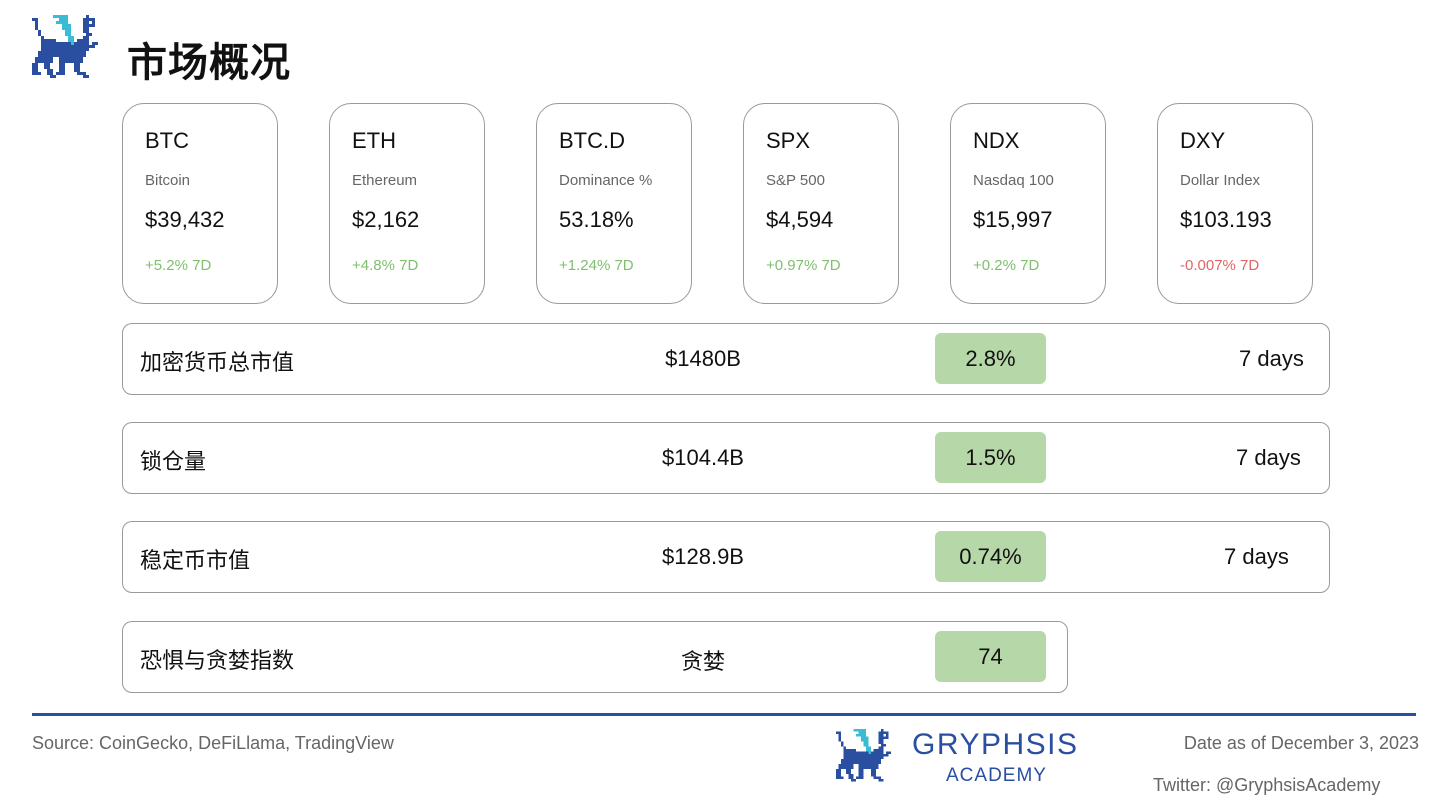  Describe the element at coordinates (1013, 219) in the screenshot. I see `ticker-price: $15,997` at that location.